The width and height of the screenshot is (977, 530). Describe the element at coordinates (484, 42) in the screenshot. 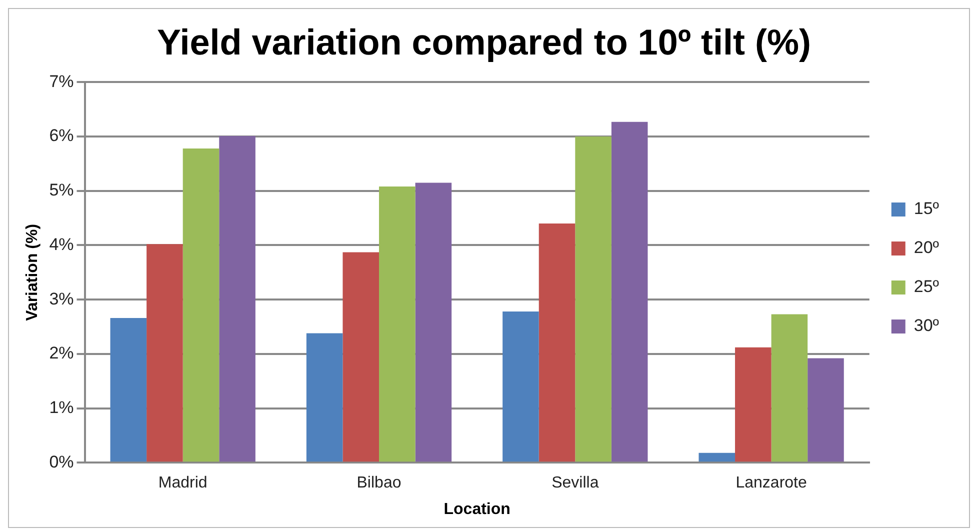

I see `chart-title: Yield variation compared to 10º tilt (%)` at that location.